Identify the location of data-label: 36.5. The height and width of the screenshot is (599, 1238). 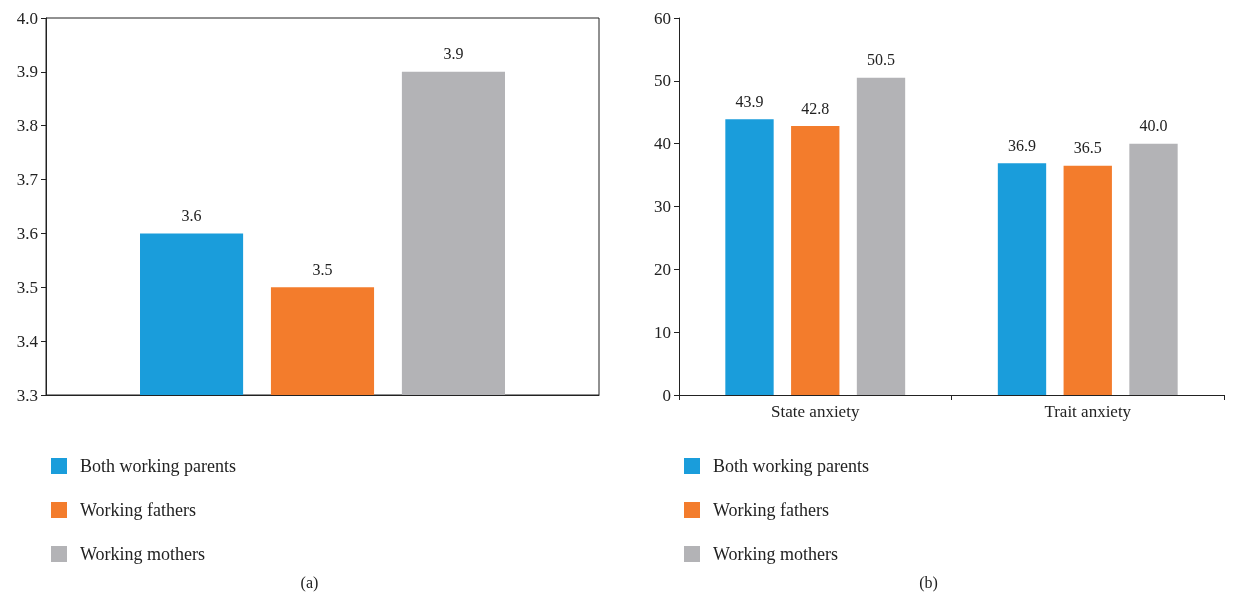
(1087, 148).